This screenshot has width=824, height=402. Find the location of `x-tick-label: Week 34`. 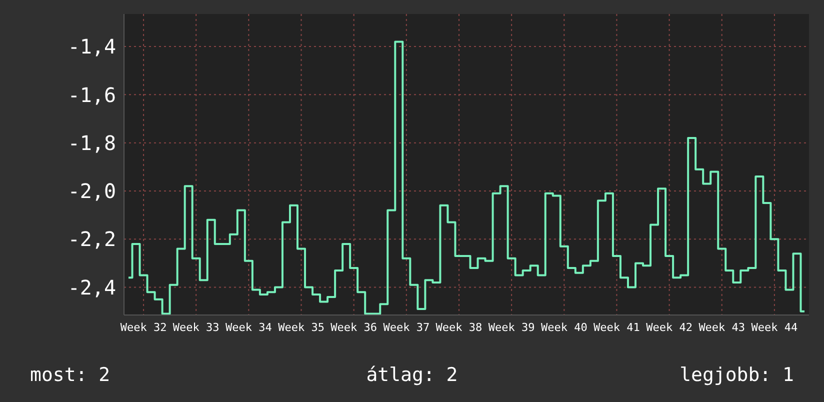

x-tick-label: Week 34 is located at coordinates (249, 327).